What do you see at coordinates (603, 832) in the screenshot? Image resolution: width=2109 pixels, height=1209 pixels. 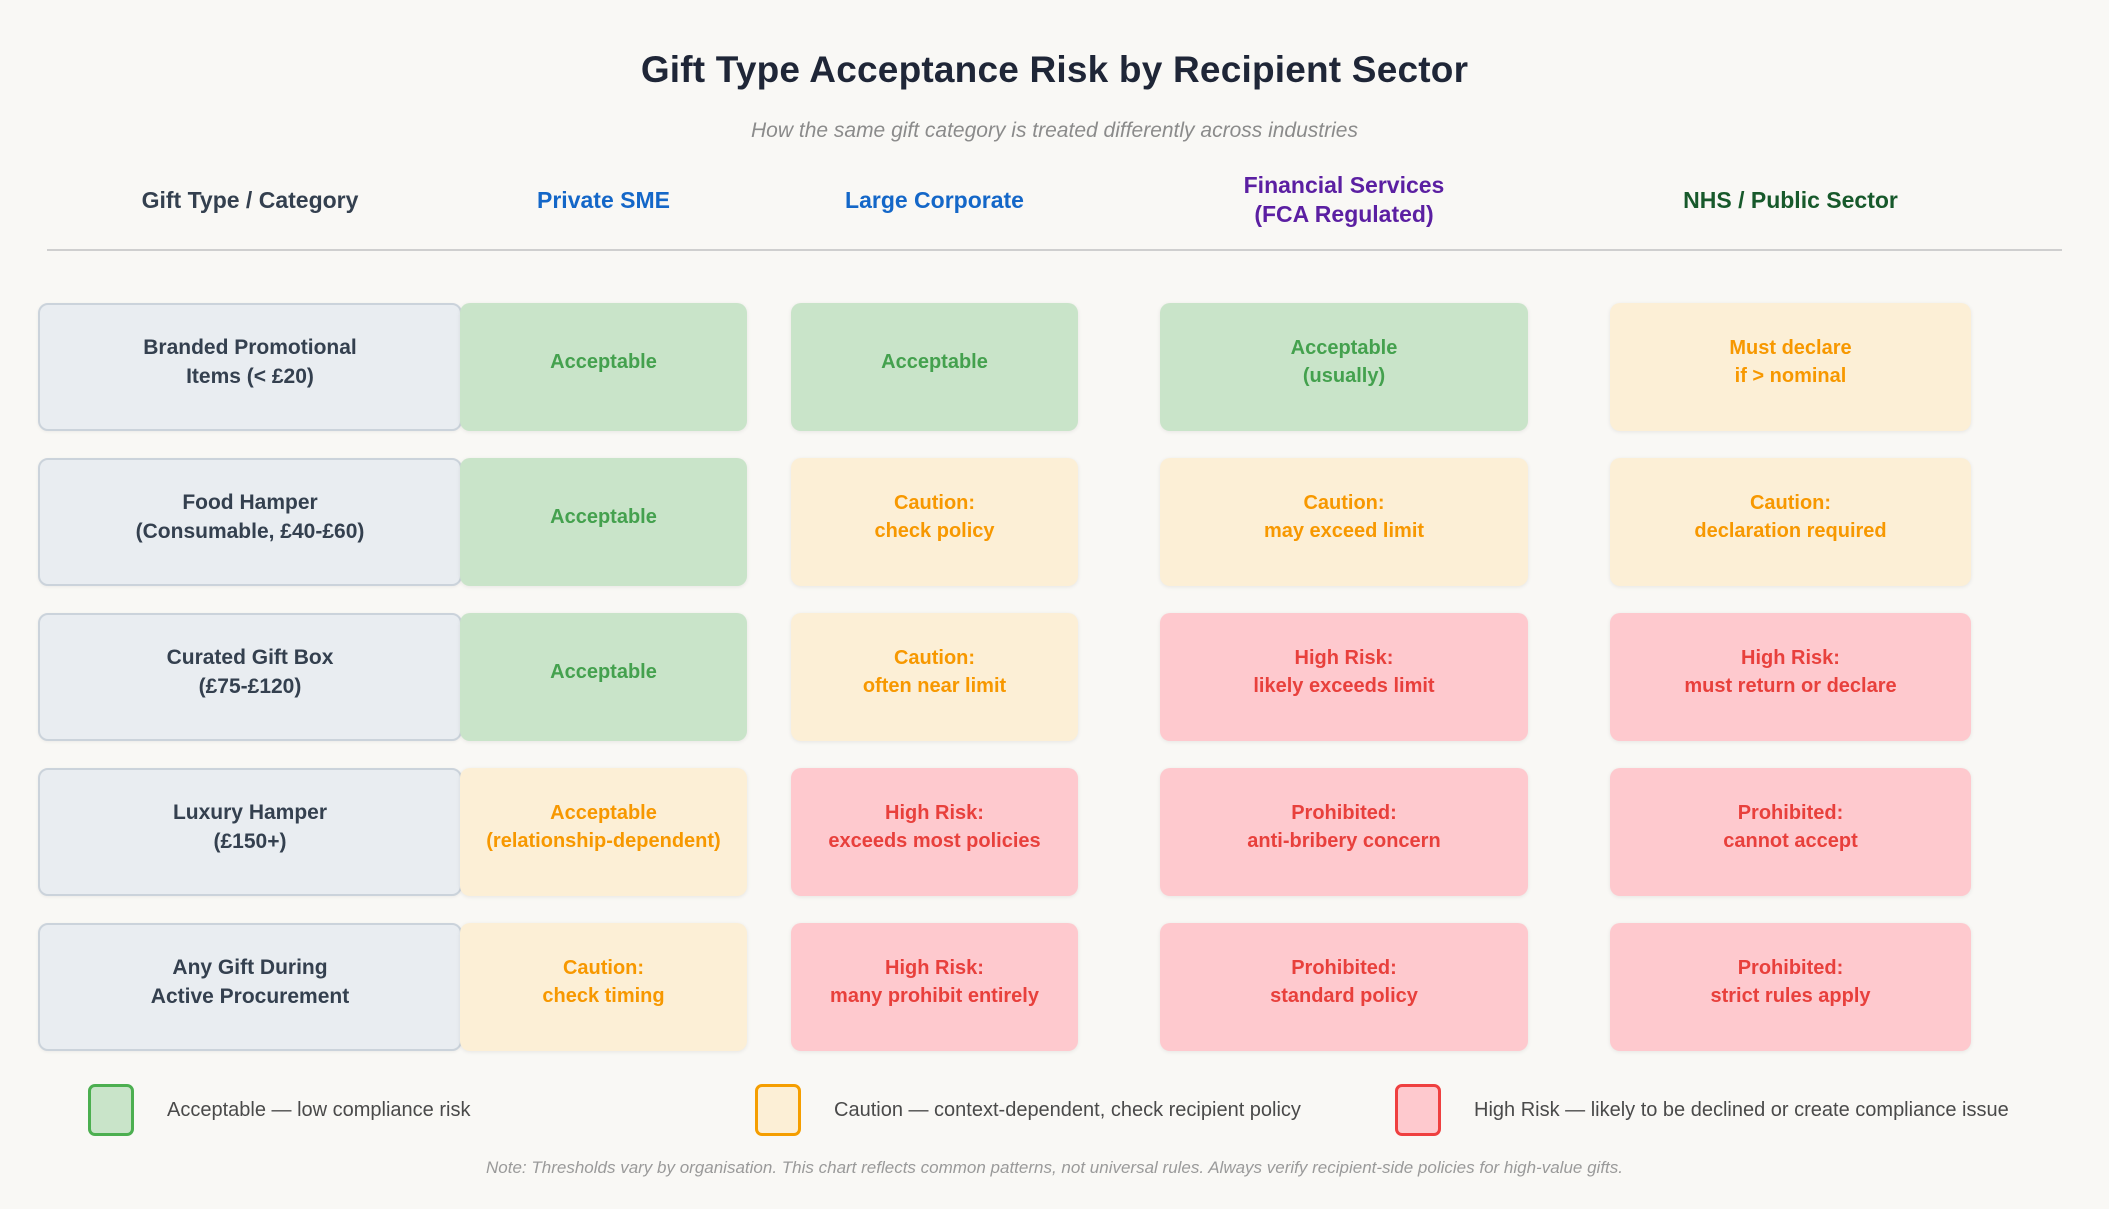 I see `cell-luxury-private-sme: Acceptable (relationship-dependent)` at bounding box center [603, 832].